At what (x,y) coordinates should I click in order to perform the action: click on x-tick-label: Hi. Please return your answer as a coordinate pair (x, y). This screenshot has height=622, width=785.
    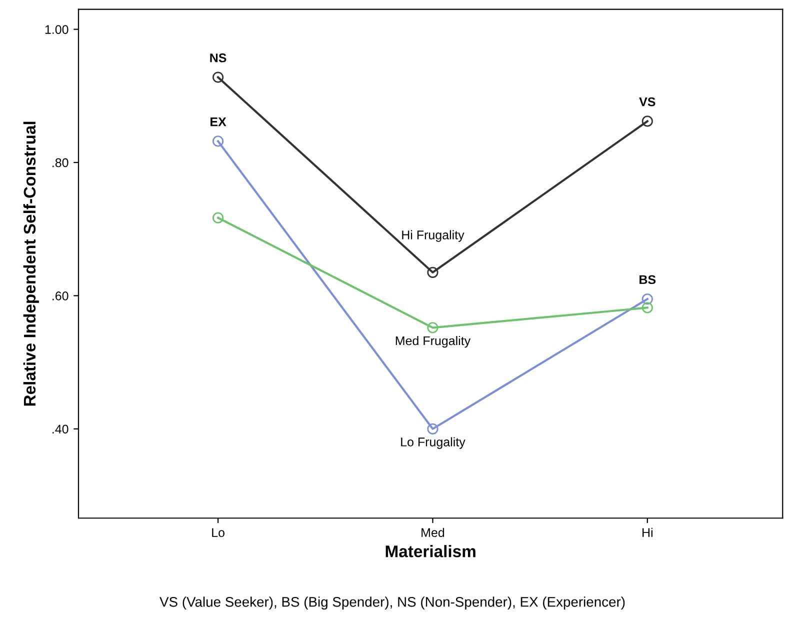
    Looking at the image, I should click on (647, 532).